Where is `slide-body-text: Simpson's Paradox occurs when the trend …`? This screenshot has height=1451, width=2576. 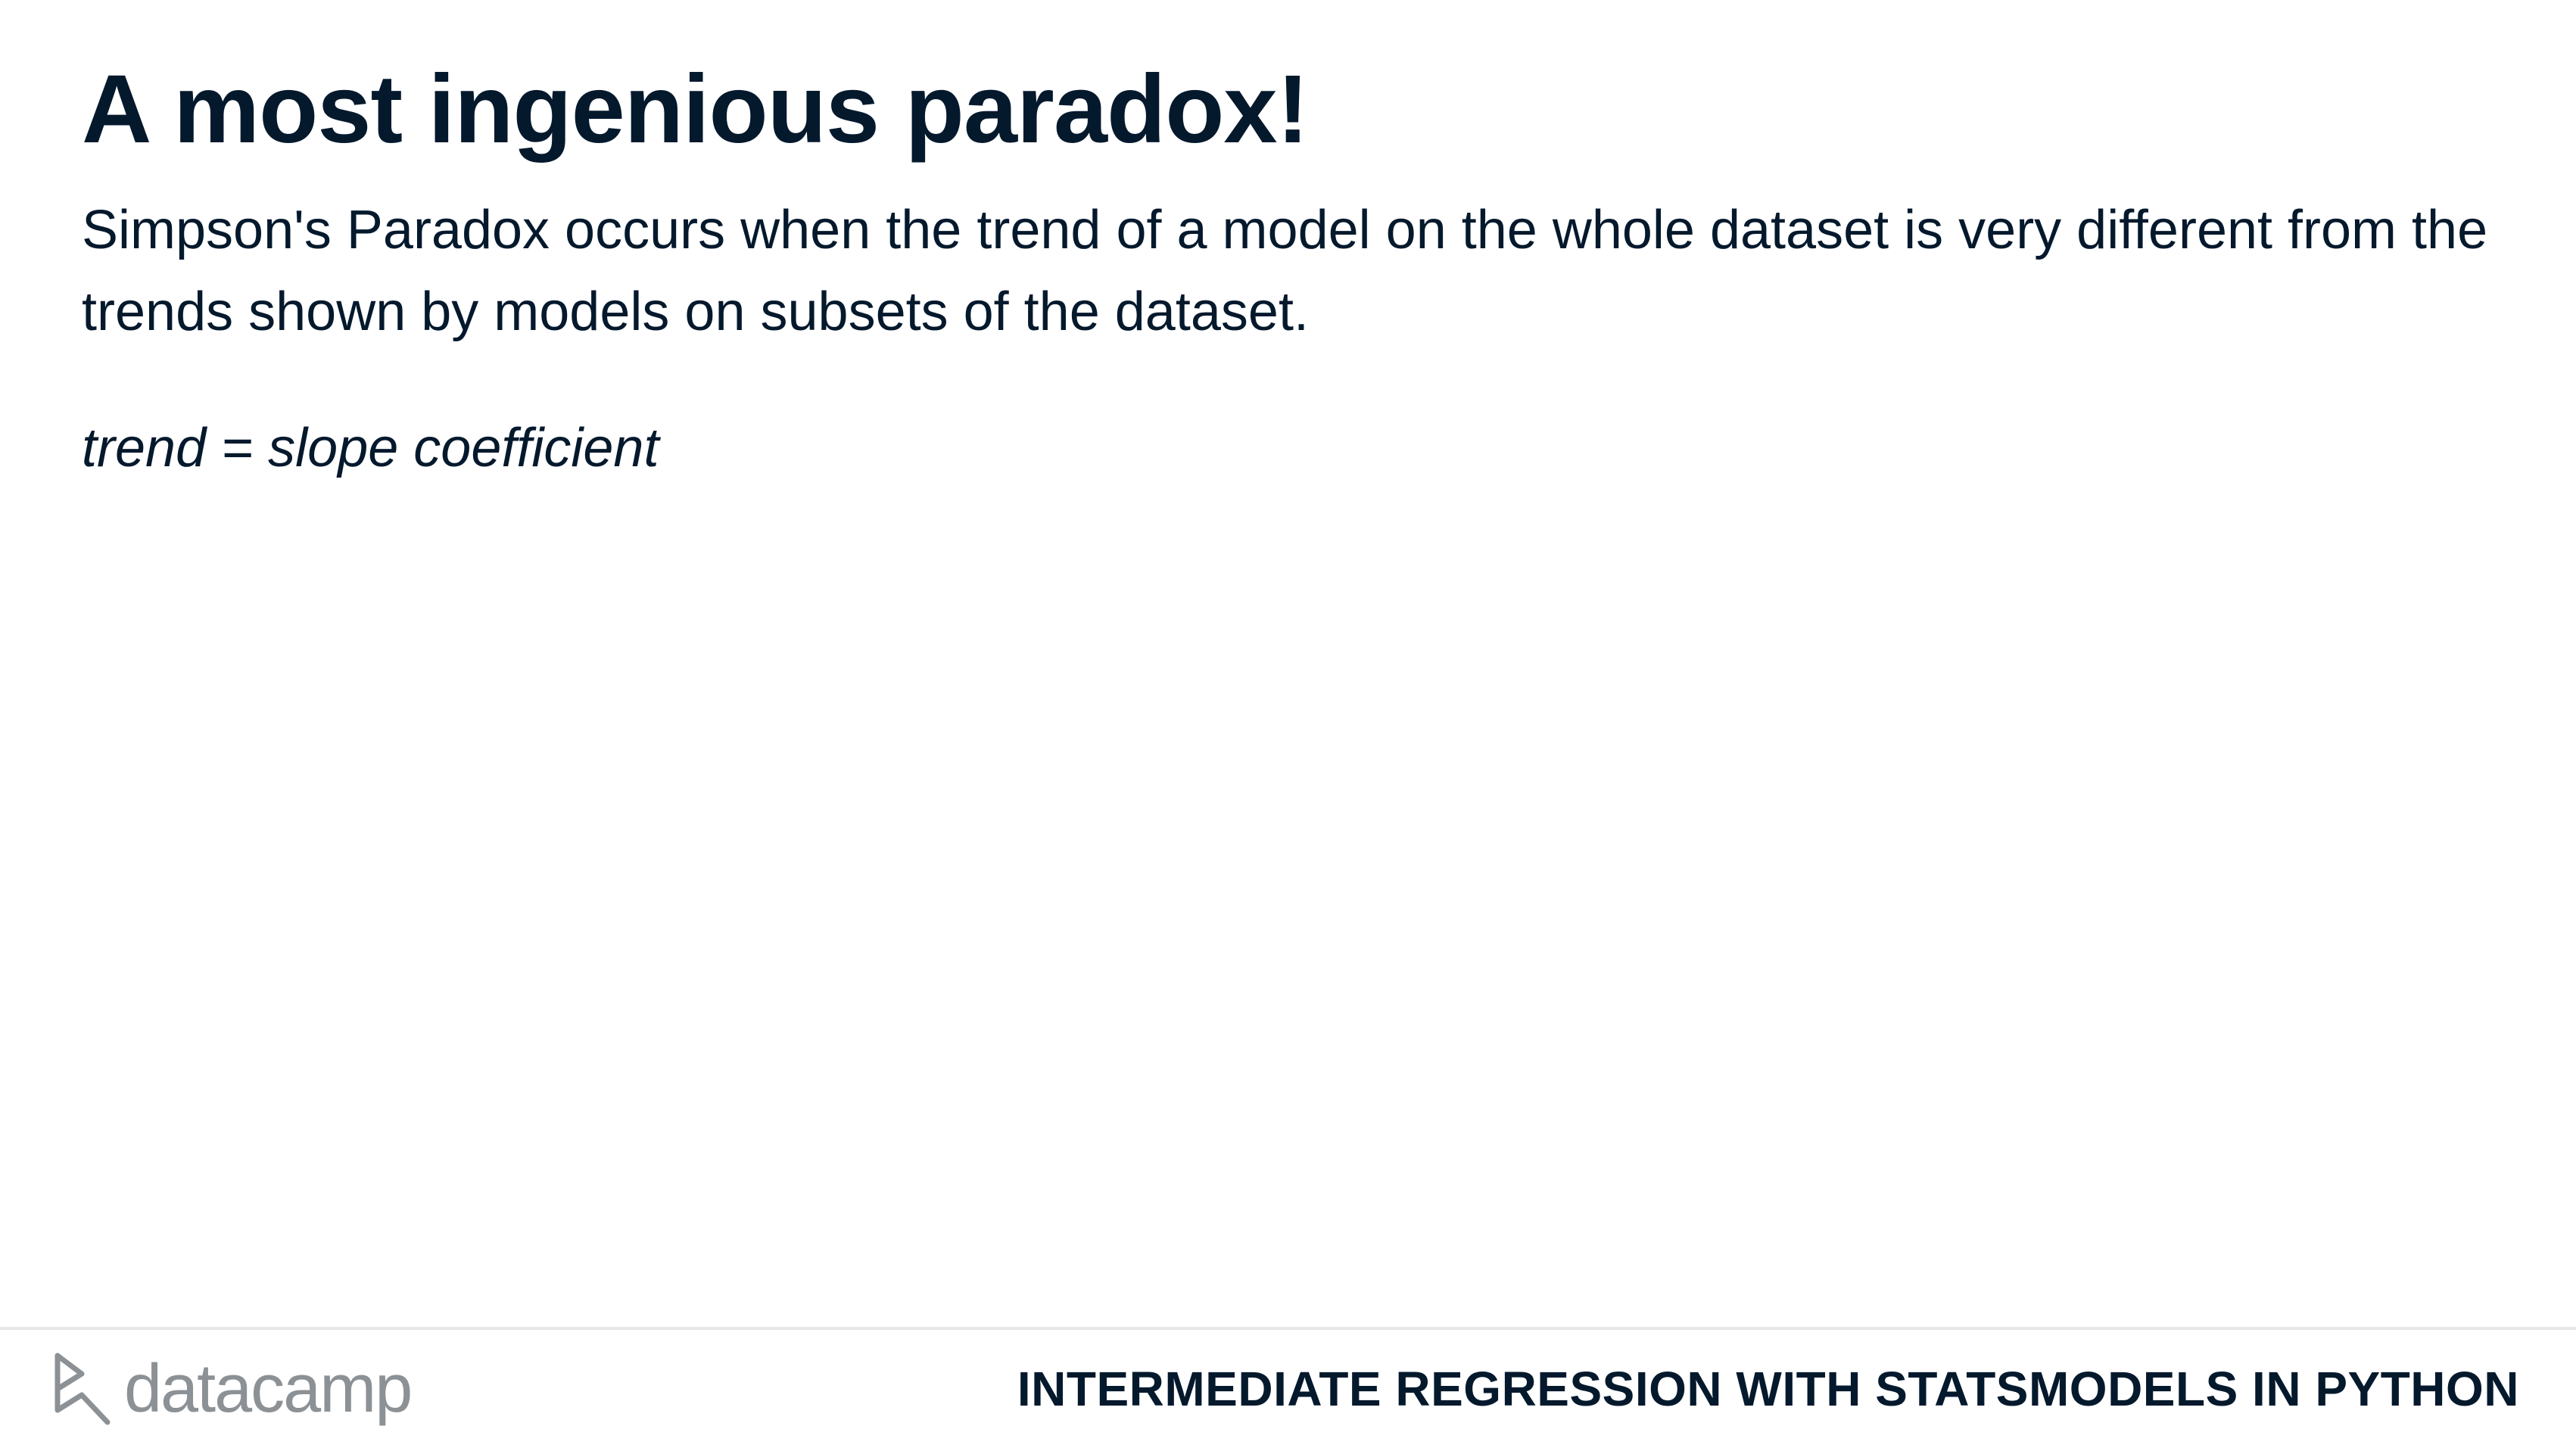 slide-body-text: Simpson's Paradox occurs when the trend … is located at coordinates (1285, 271).